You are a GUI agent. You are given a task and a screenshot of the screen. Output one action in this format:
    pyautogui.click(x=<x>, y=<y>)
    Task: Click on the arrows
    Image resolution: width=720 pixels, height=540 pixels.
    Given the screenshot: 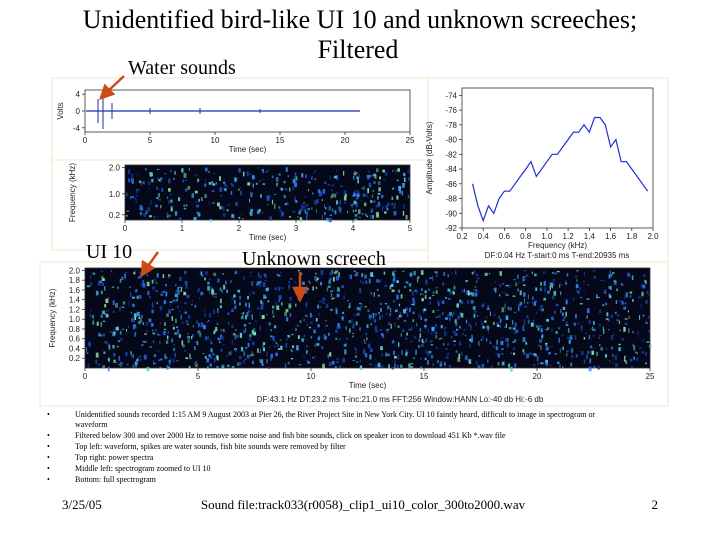 What is the action you would take?
    pyautogui.click(x=204, y=189)
    